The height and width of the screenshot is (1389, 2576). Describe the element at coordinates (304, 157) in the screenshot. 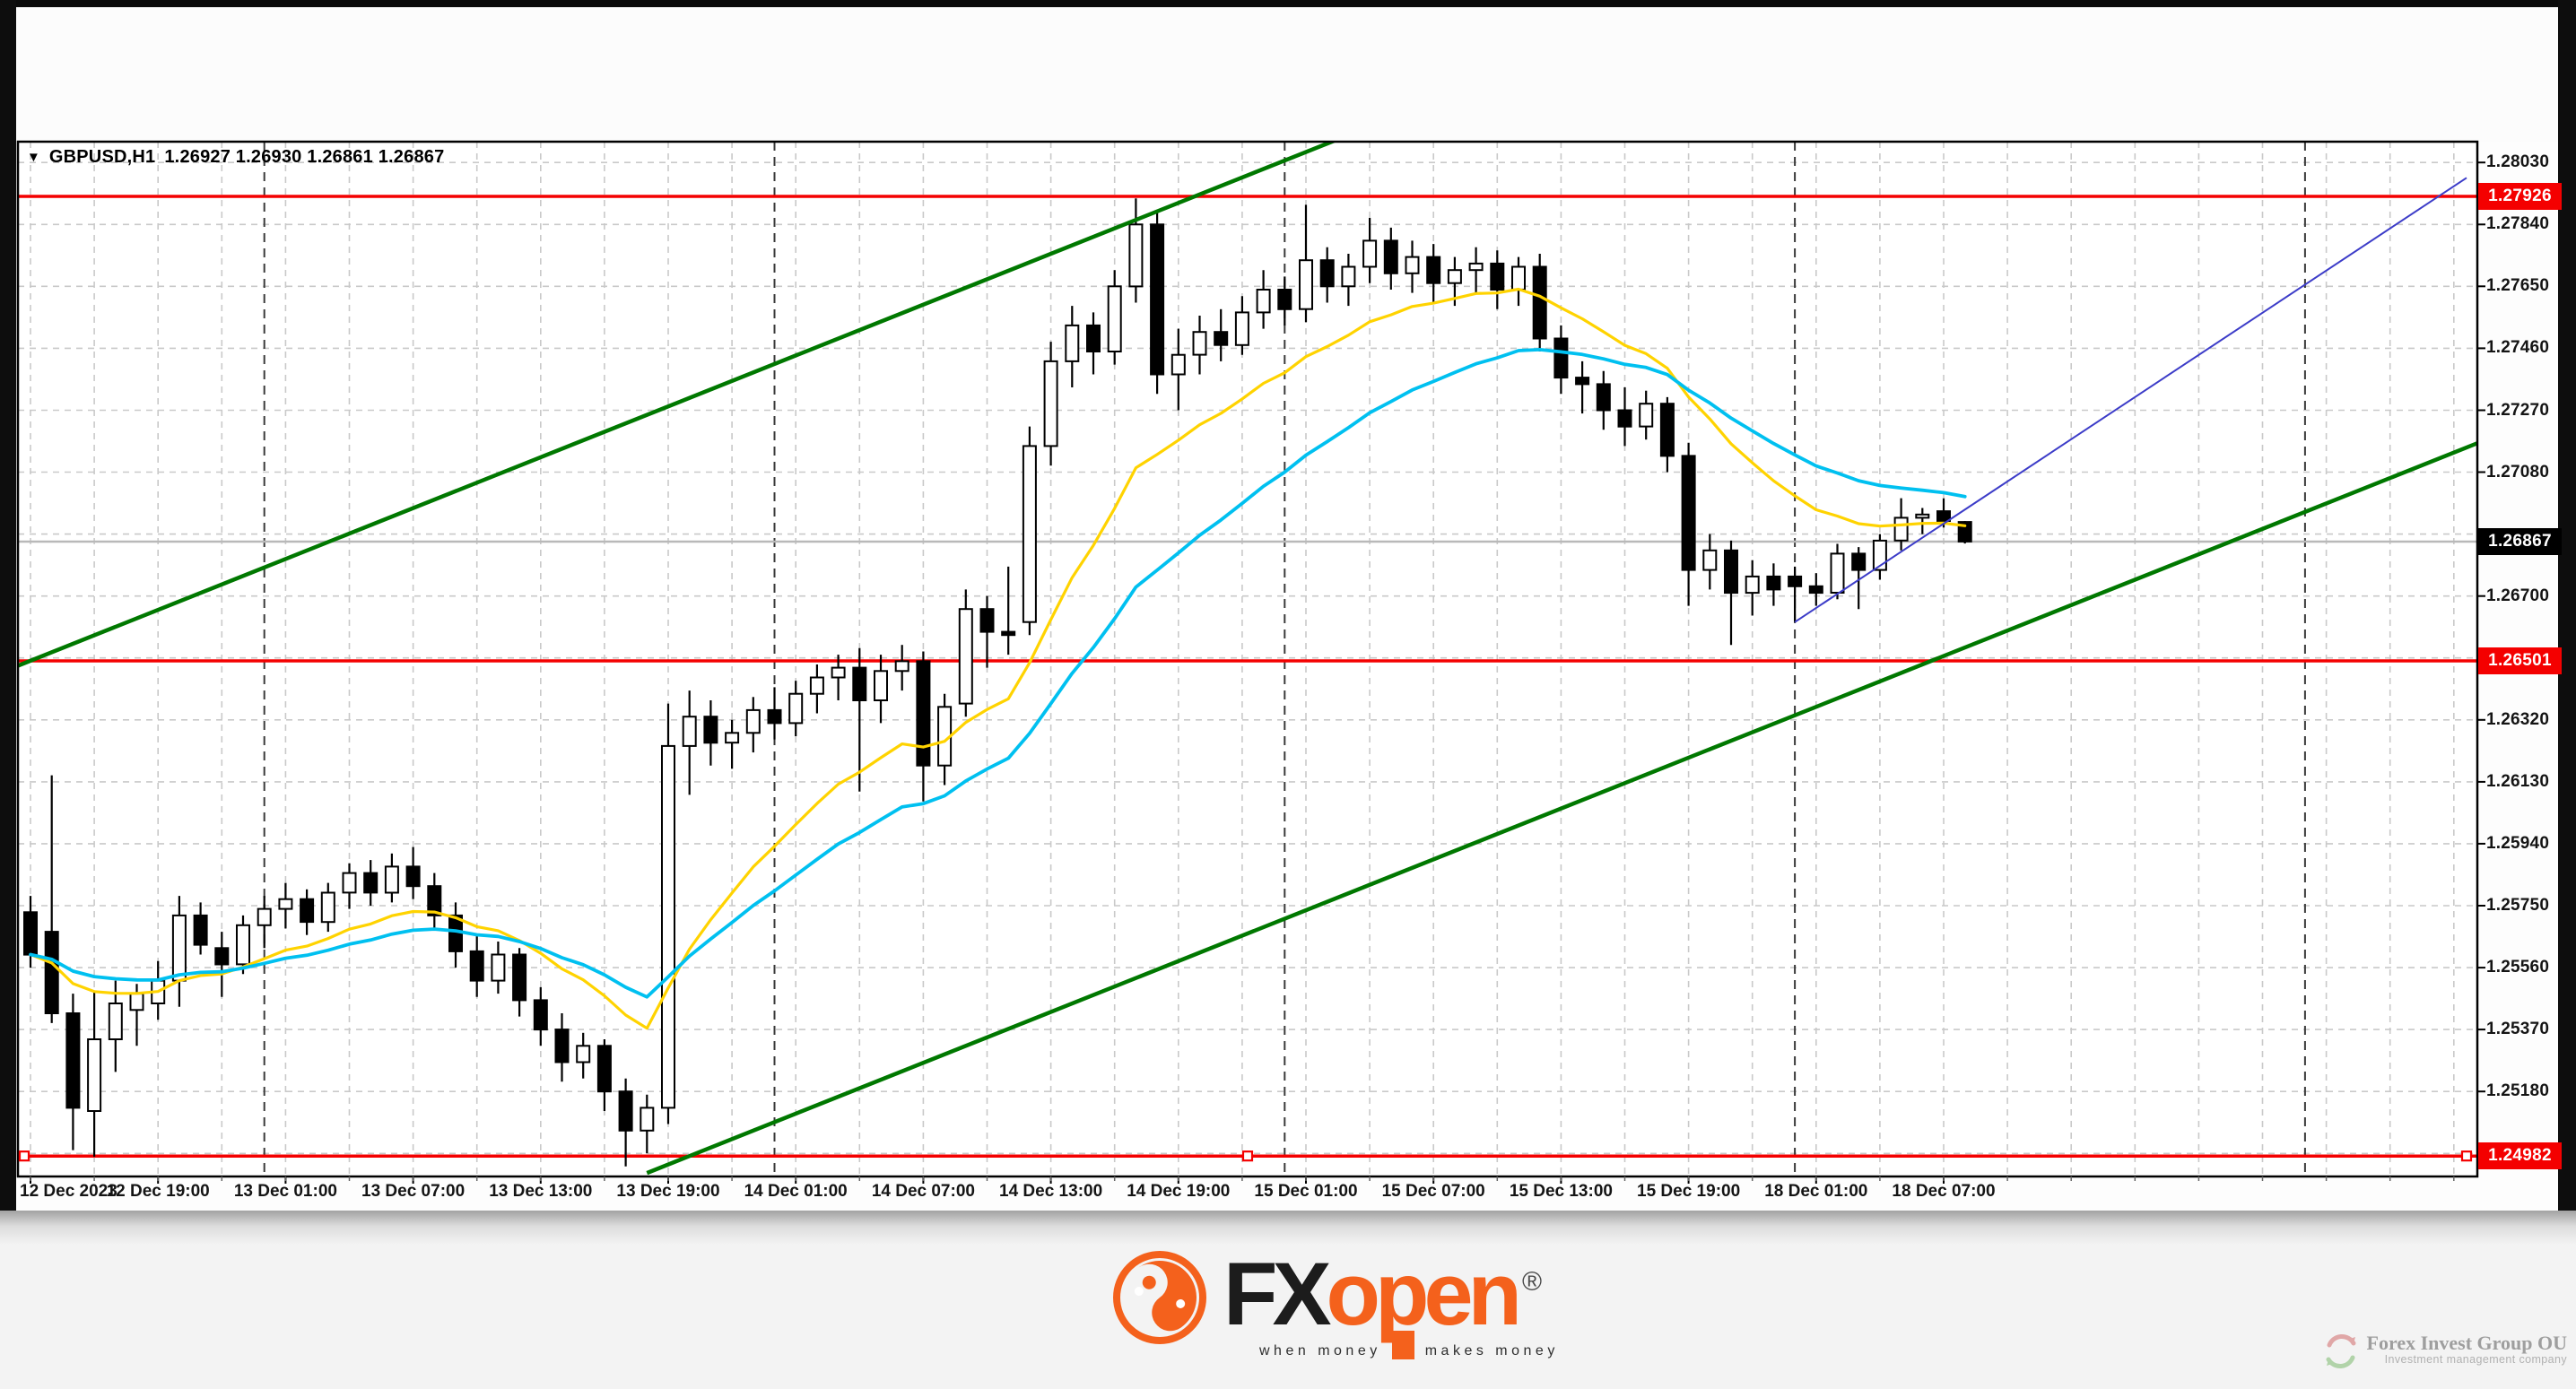

I see `ohlc-values: 1.26927 1.26930 1.26861 1.26867` at that location.